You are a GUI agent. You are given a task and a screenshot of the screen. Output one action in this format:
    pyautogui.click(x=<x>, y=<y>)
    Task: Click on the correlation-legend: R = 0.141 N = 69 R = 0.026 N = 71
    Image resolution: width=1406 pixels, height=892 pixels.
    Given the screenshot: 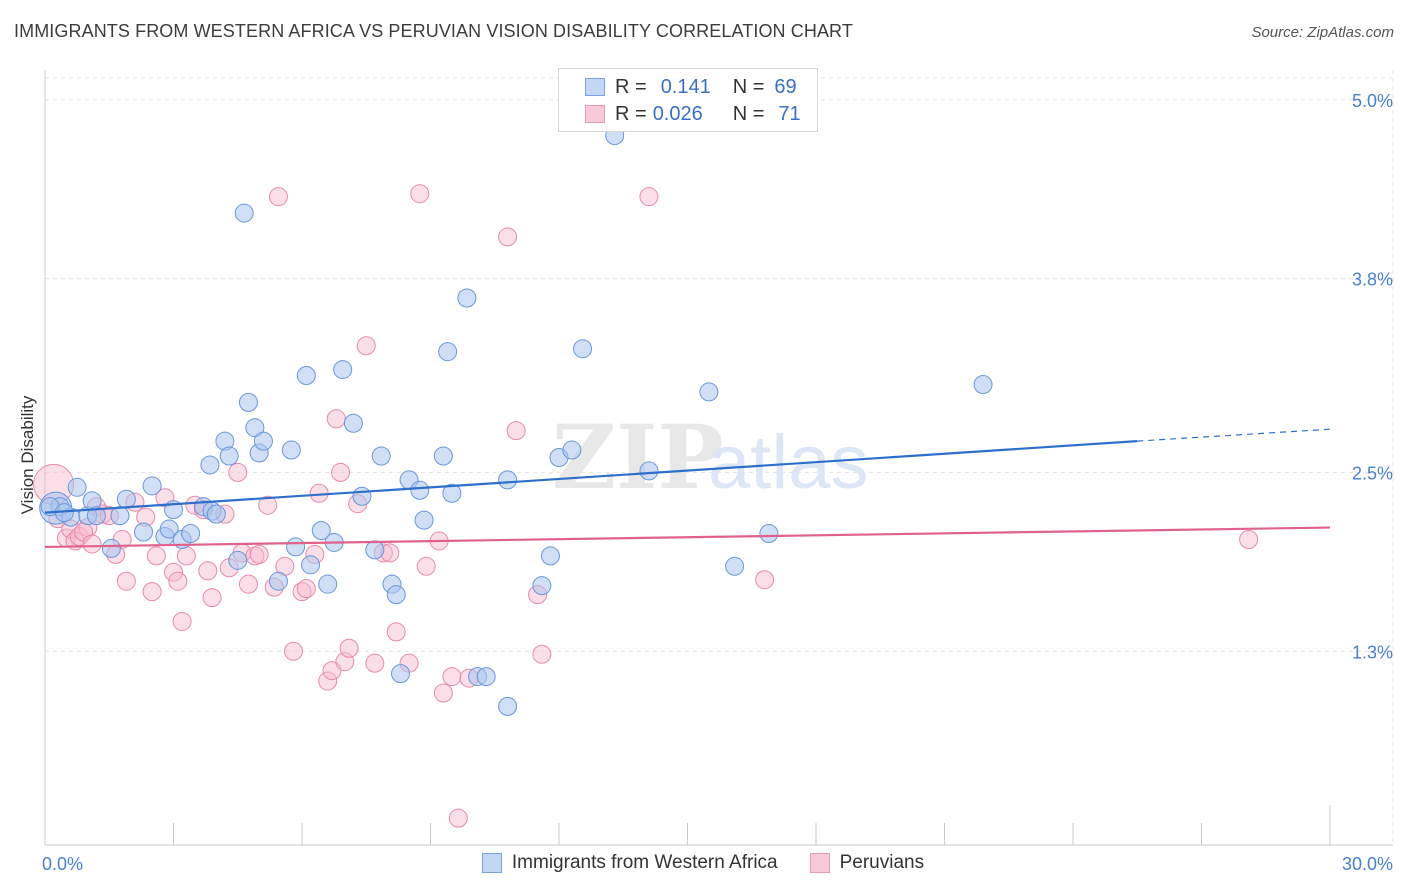 What is the action you would take?
    pyautogui.click(x=688, y=100)
    